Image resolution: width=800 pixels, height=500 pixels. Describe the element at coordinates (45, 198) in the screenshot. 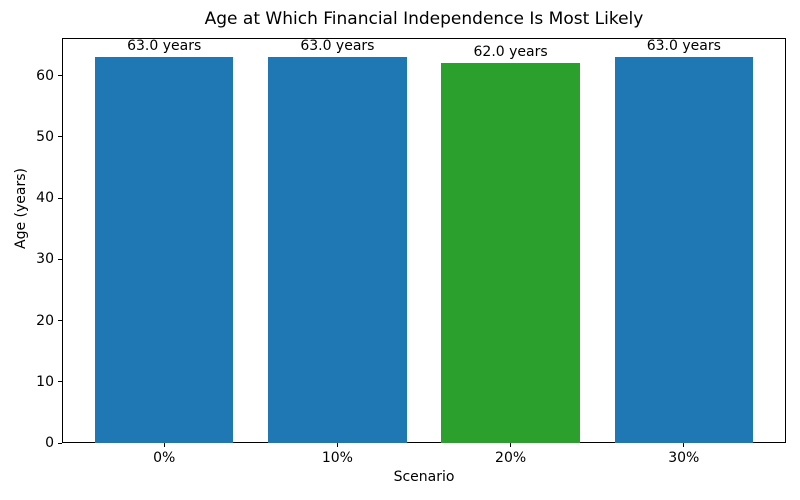

I see `y-tick-label: 40` at that location.